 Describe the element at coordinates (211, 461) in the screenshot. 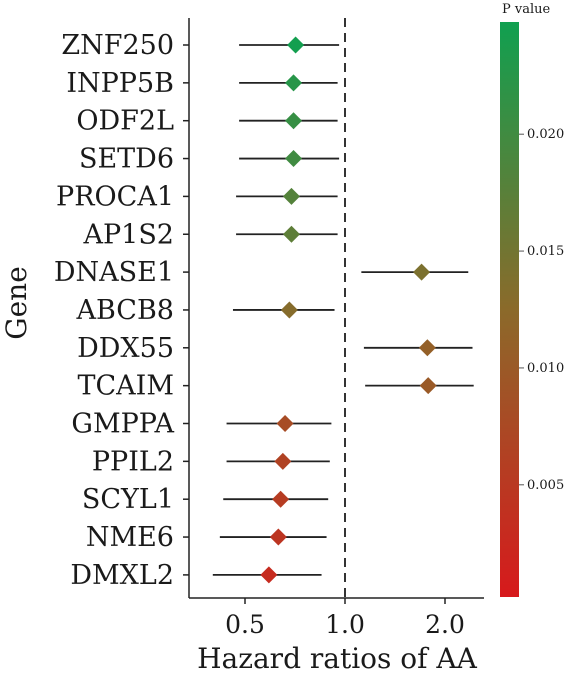

I see `forest-row: PPIL2` at that location.